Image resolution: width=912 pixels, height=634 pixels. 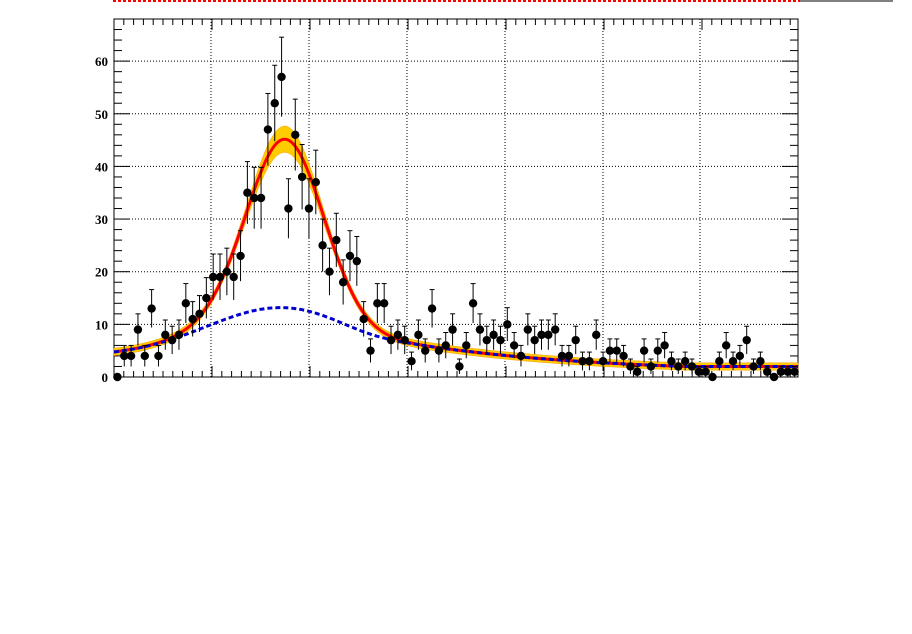 What do you see at coordinates (101, 324) in the screenshot?
I see `y-tick-label: 10` at bounding box center [101, 324].